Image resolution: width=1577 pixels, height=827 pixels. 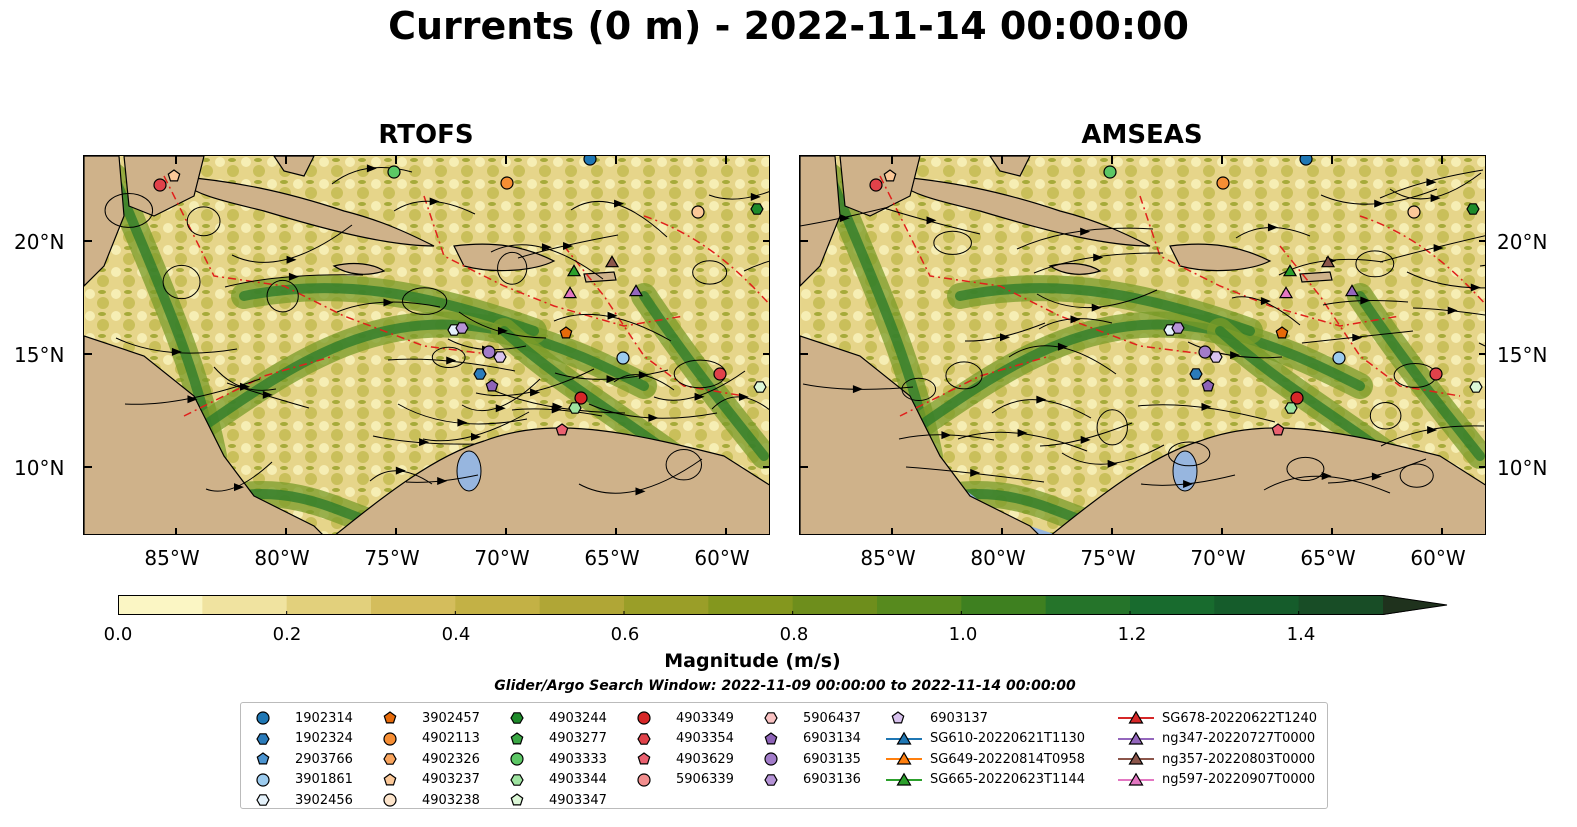 I want to click on legend-item: 3901861, so click(x=301, y=780).